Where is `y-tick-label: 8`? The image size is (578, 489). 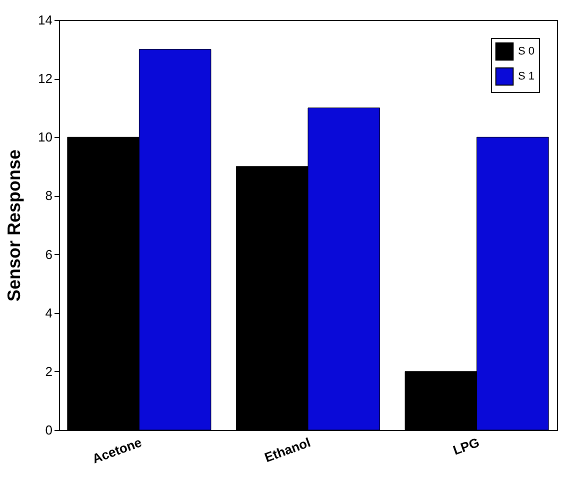 y-tick-label: 8 is located at coordinates (48, 196).